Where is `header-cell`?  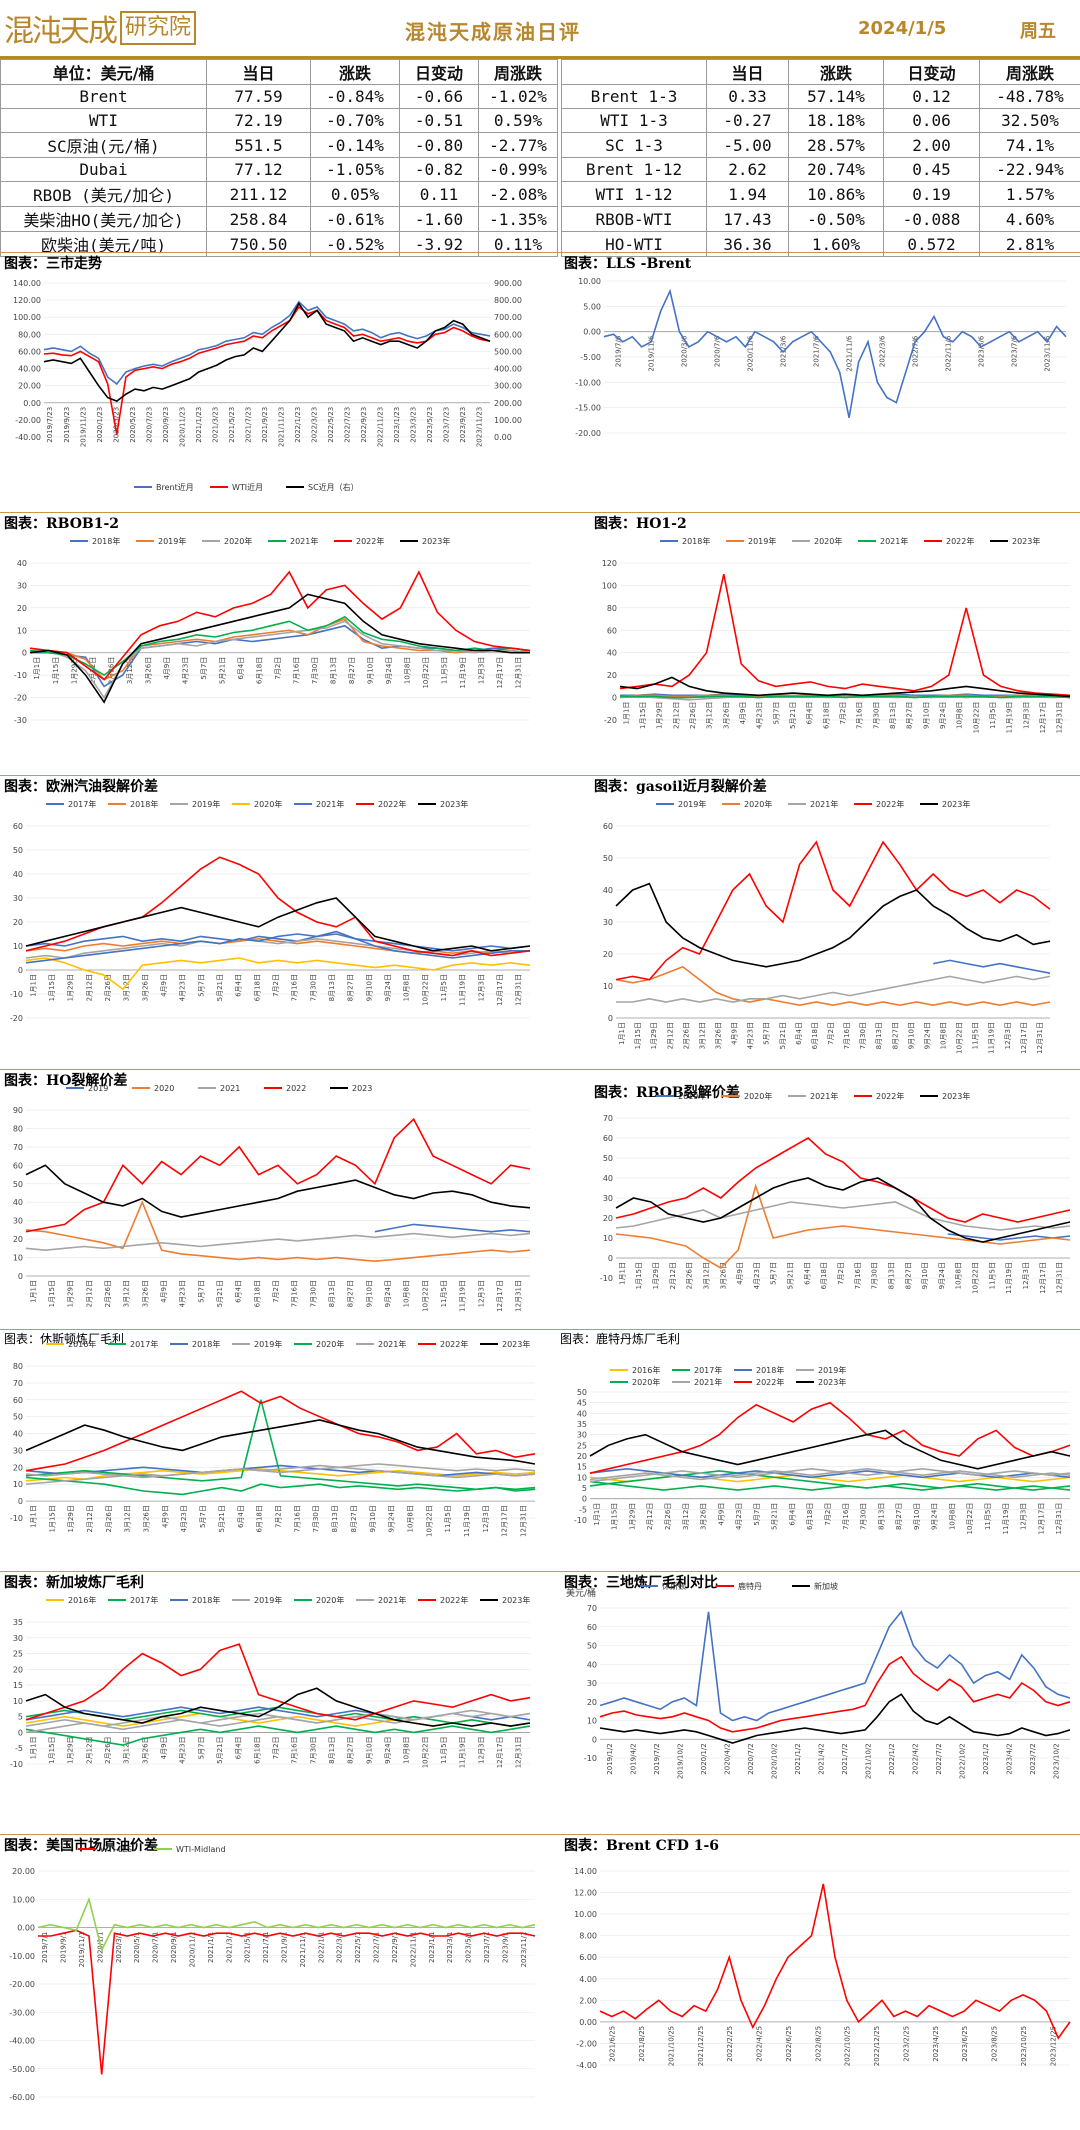 header-cell is located at coordinates (634, 72).